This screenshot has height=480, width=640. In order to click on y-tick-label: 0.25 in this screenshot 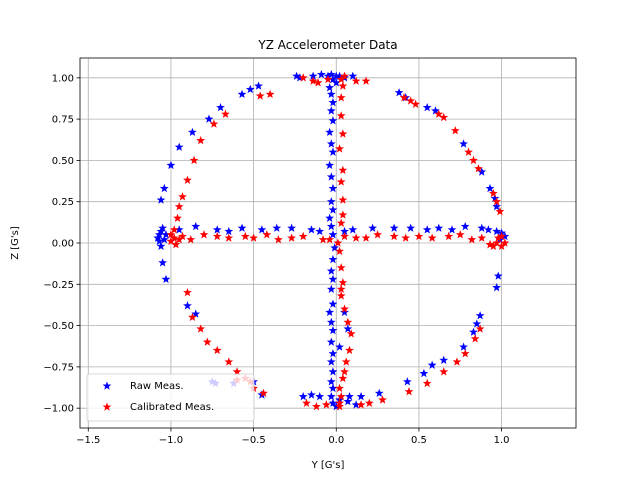, I will do `click(63, 202)`.